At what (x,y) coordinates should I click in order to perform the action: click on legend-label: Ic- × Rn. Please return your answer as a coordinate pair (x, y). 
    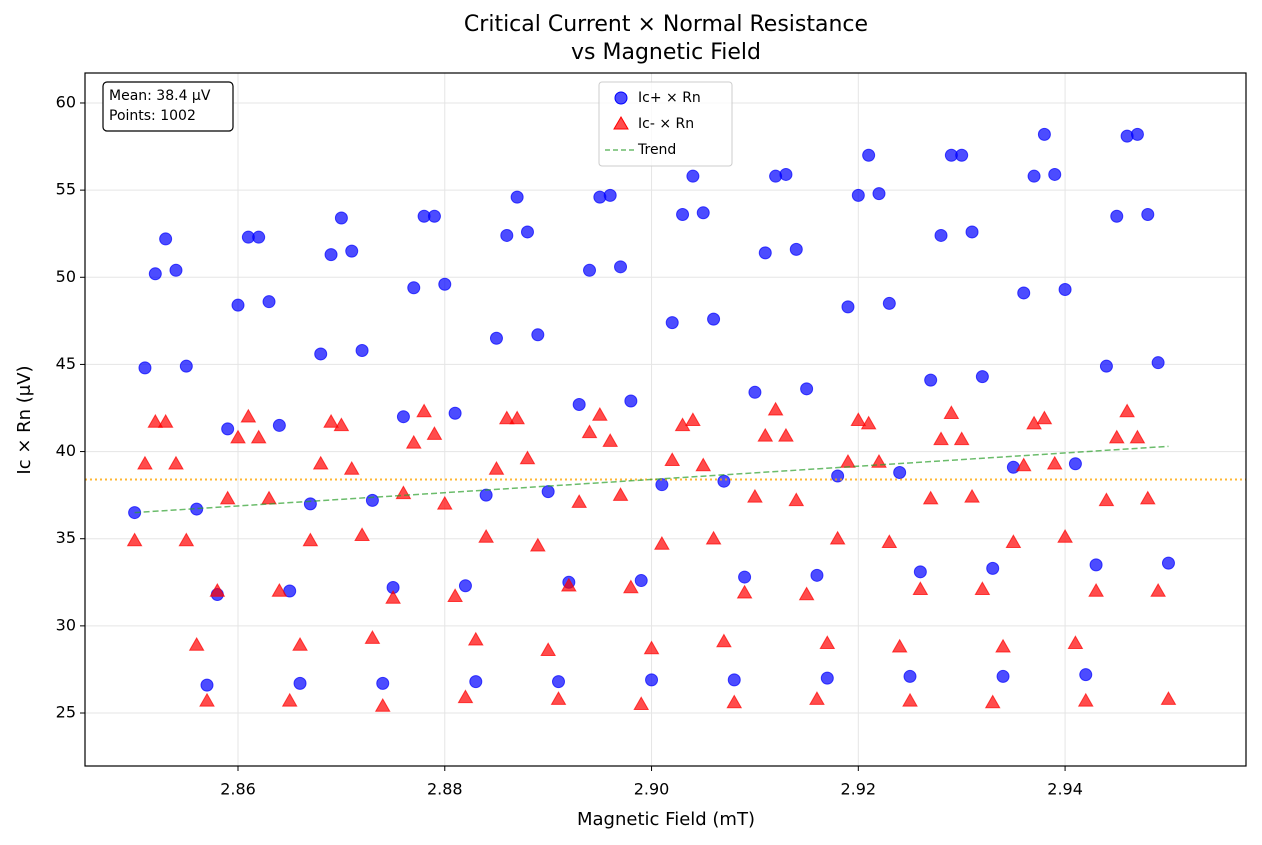
    Looking at the image, I should click on (666, 124).